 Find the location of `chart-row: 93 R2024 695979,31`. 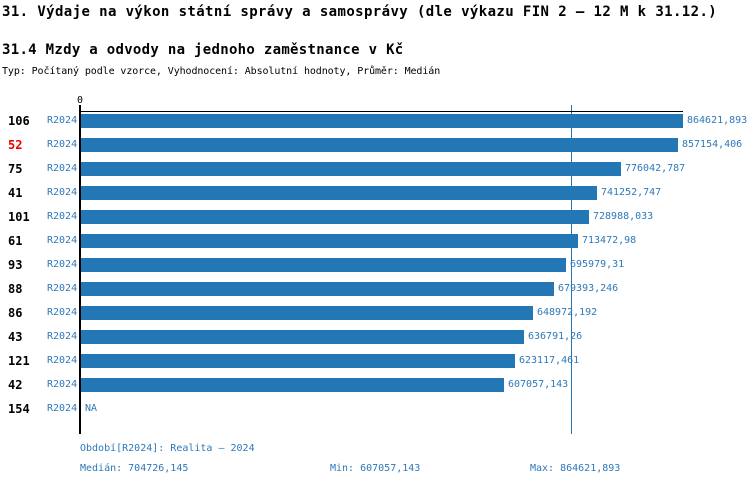

chart-row: 93 R2024 695979,31 is located at coordinates (375, 270).